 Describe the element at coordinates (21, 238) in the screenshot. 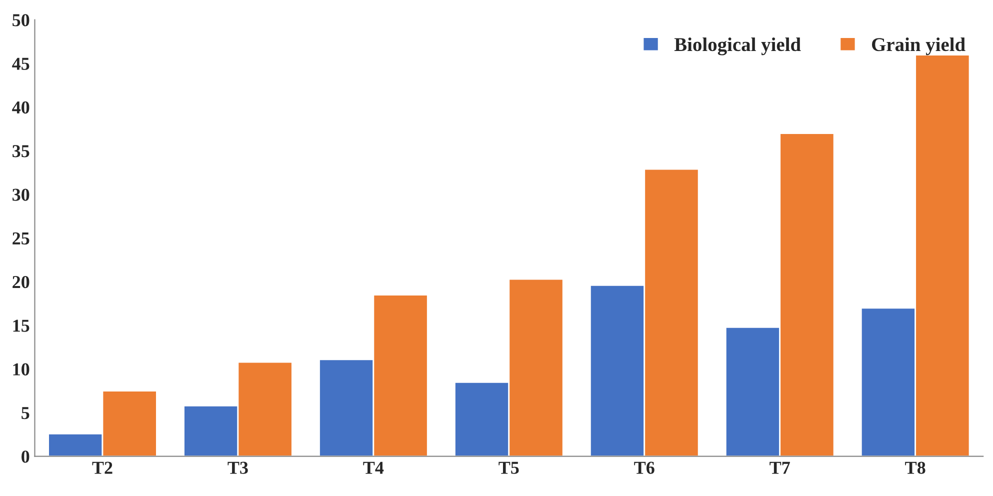

I see `y-tick-label: 25` at that location.